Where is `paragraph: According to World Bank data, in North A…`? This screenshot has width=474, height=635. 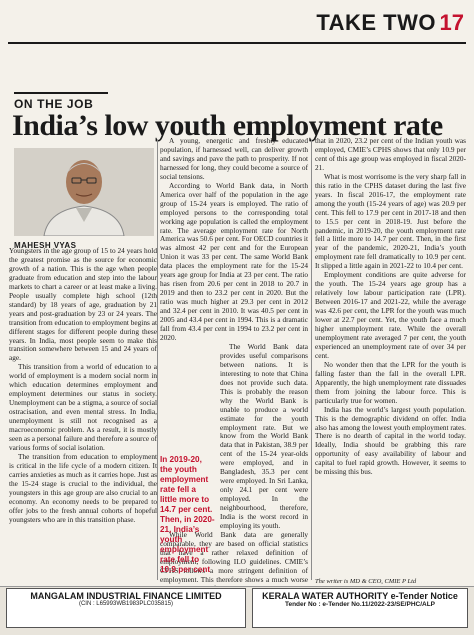 paragraph: According to World Bank data, in North A… is located at coordinates (234, 261).